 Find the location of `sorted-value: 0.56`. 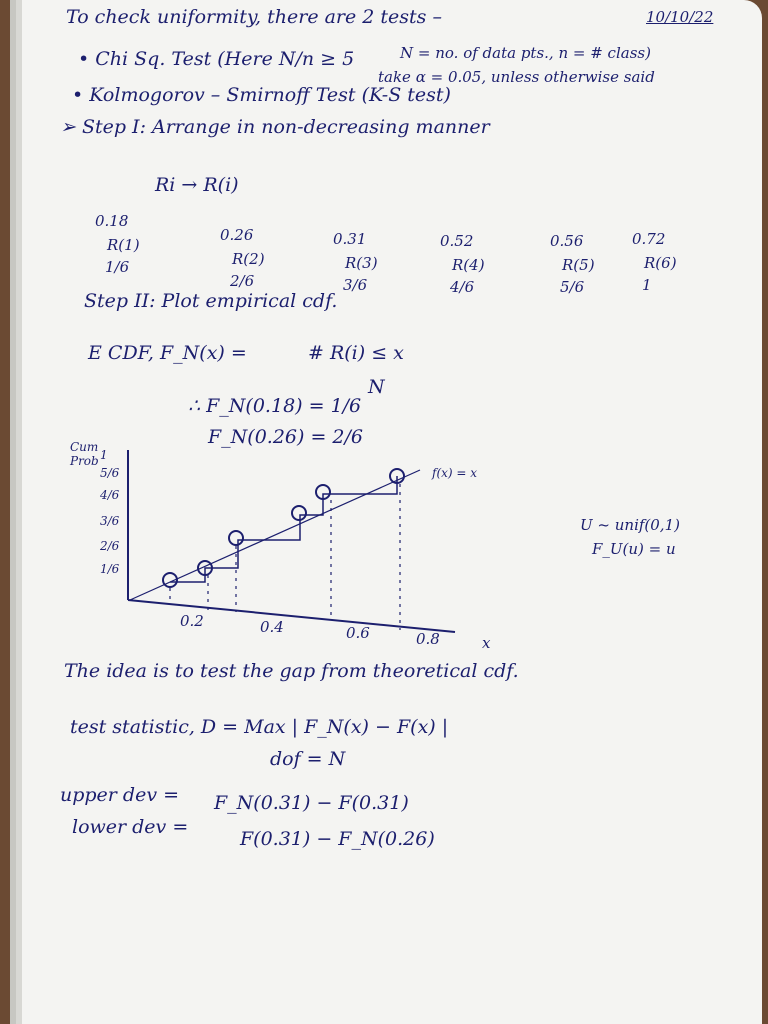

sorted-value: 0.56 is located at coordinates (567, 241).